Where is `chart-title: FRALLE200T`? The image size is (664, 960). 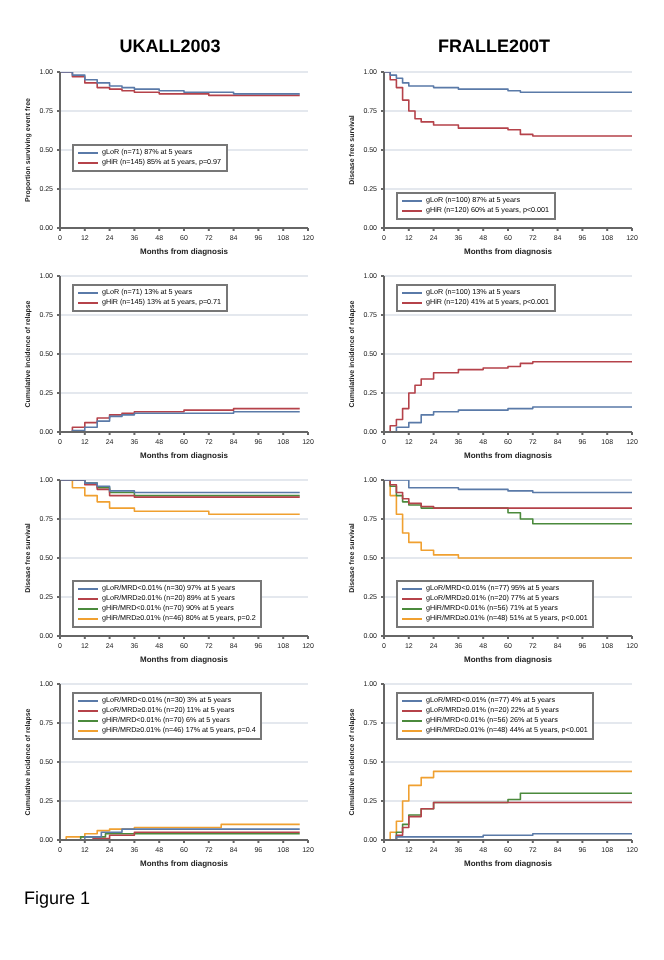 chart-title: FRALLE200T is located at coordinates (493, 48).